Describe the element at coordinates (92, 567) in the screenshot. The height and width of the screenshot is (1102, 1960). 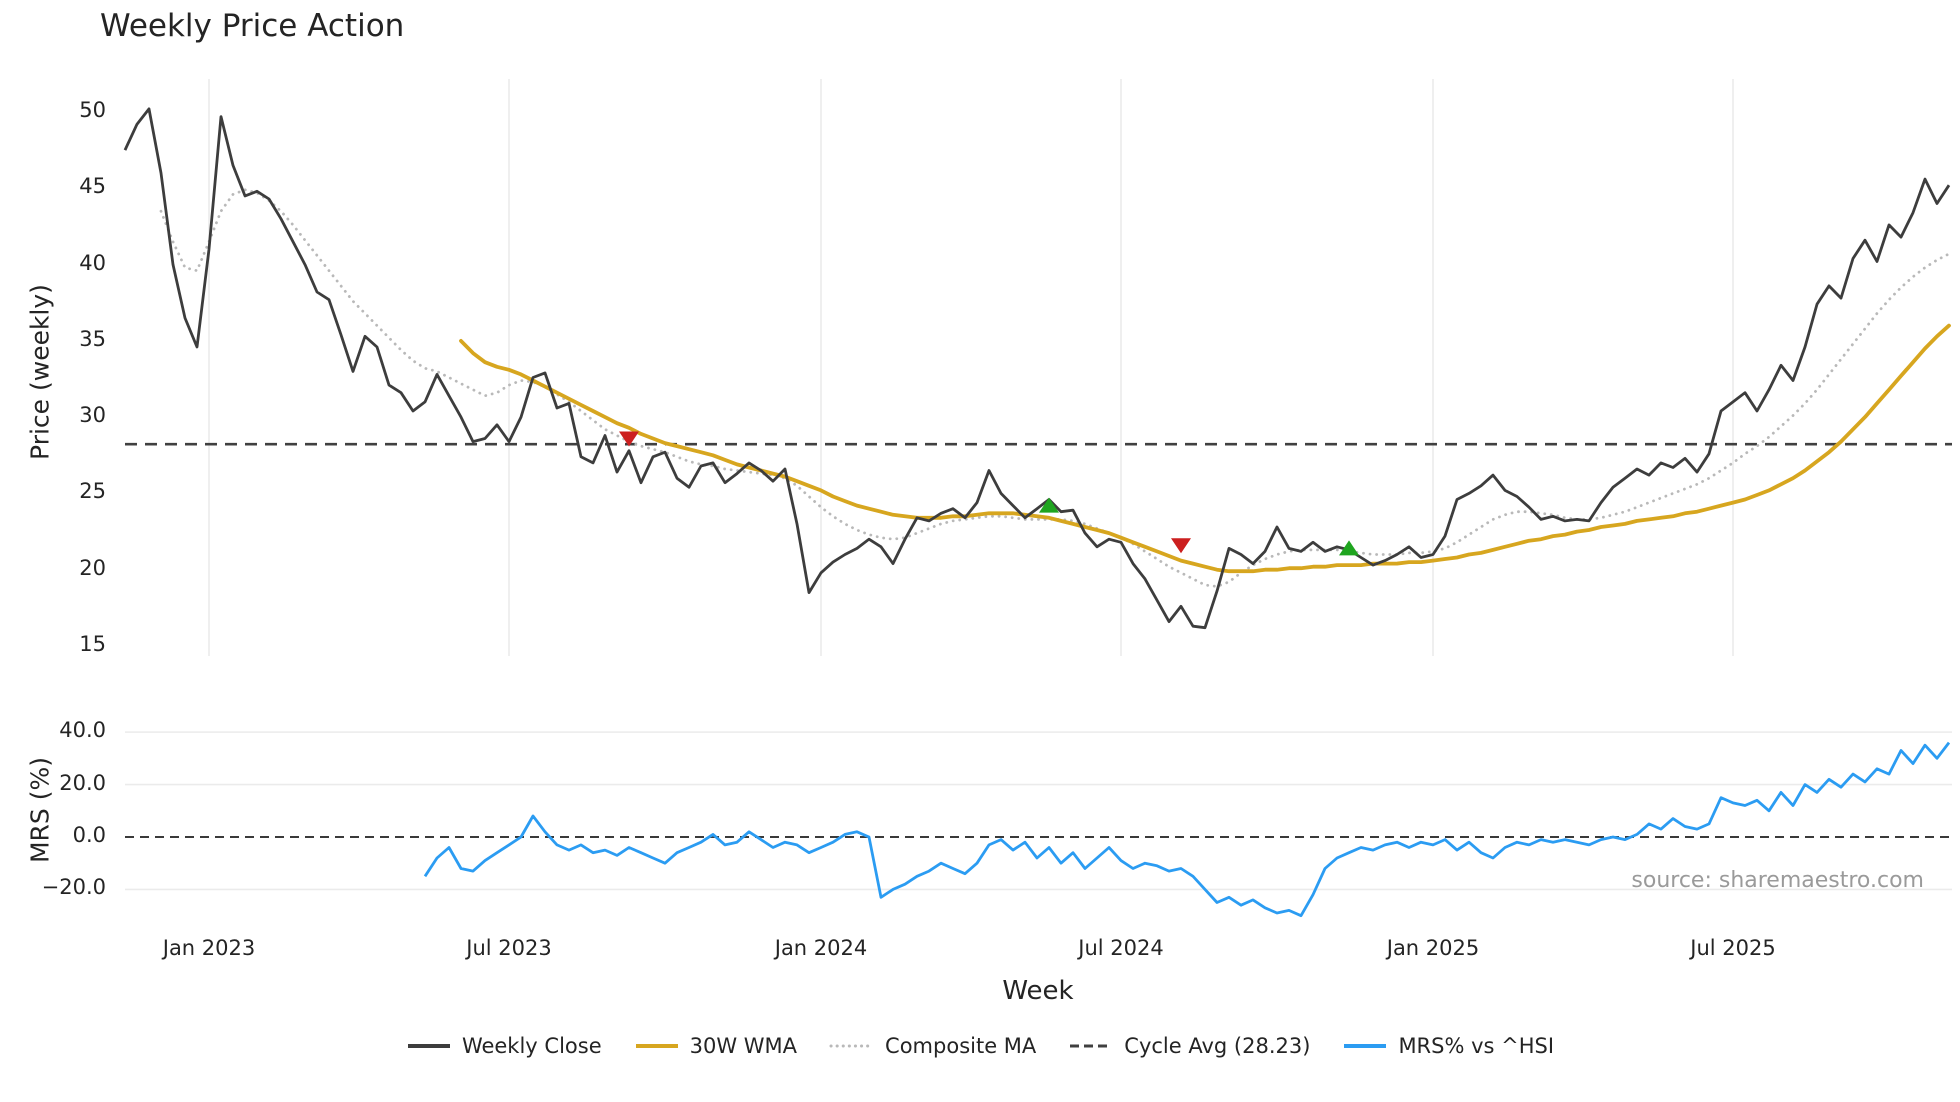
I see `price-ytick-label: 20` at that location.